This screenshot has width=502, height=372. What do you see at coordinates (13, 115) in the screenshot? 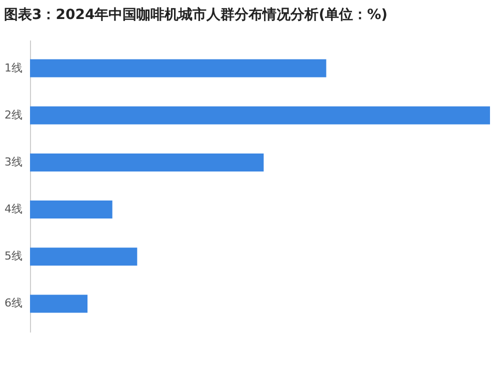
I see `y-tick-label: 2线` at bounding box center [13, 115].